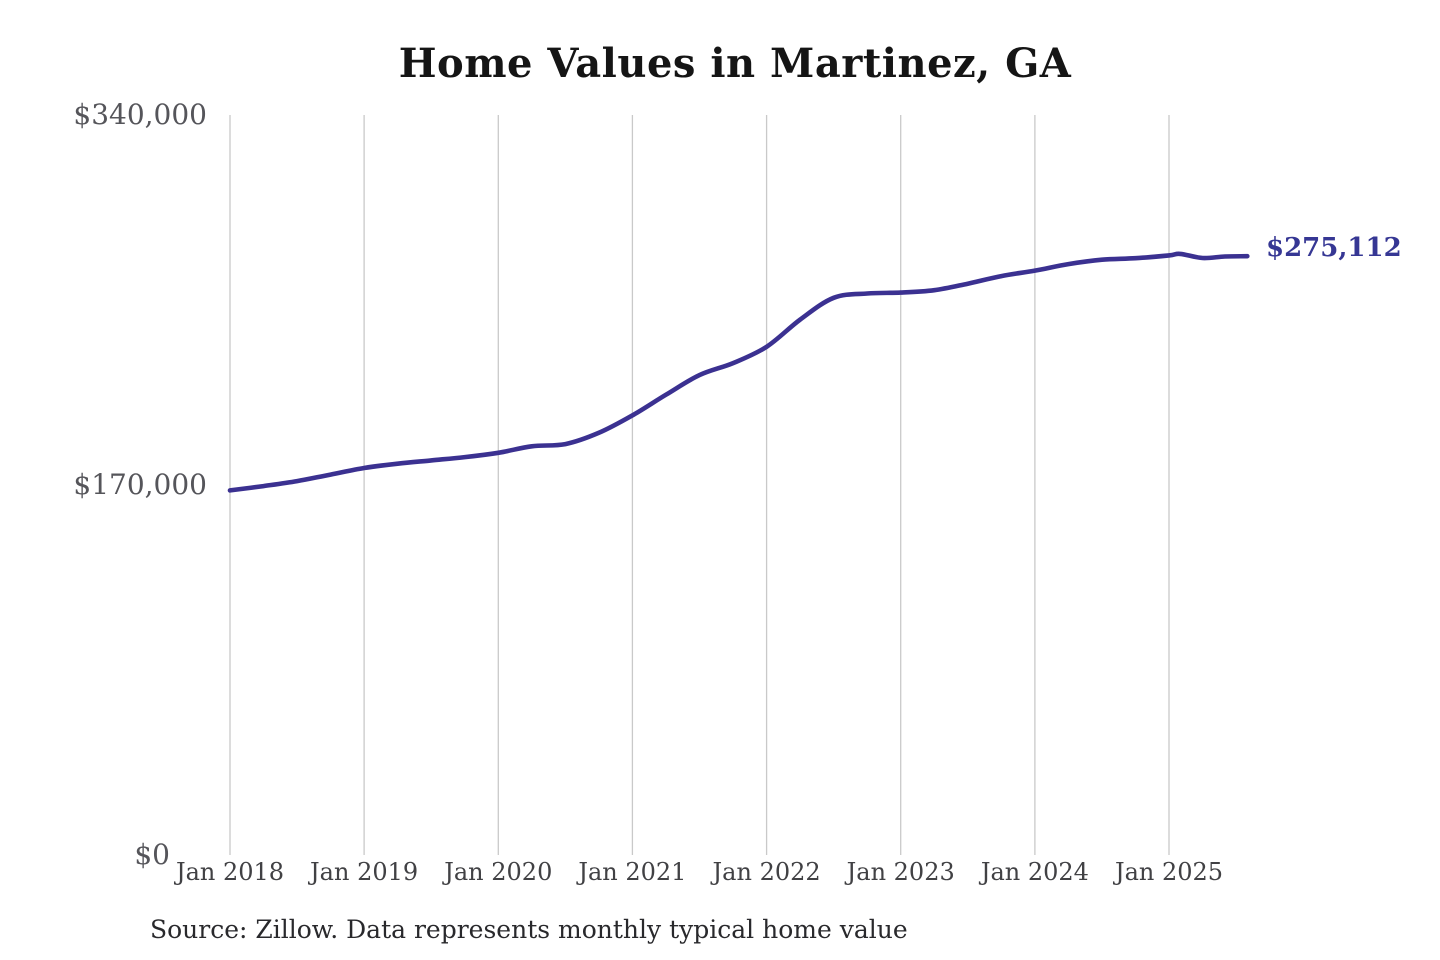 This screenshot has height=960, width=1440. I want to click on x-tick-label-jan-2024: Jan 2024, so click(1034, 872).